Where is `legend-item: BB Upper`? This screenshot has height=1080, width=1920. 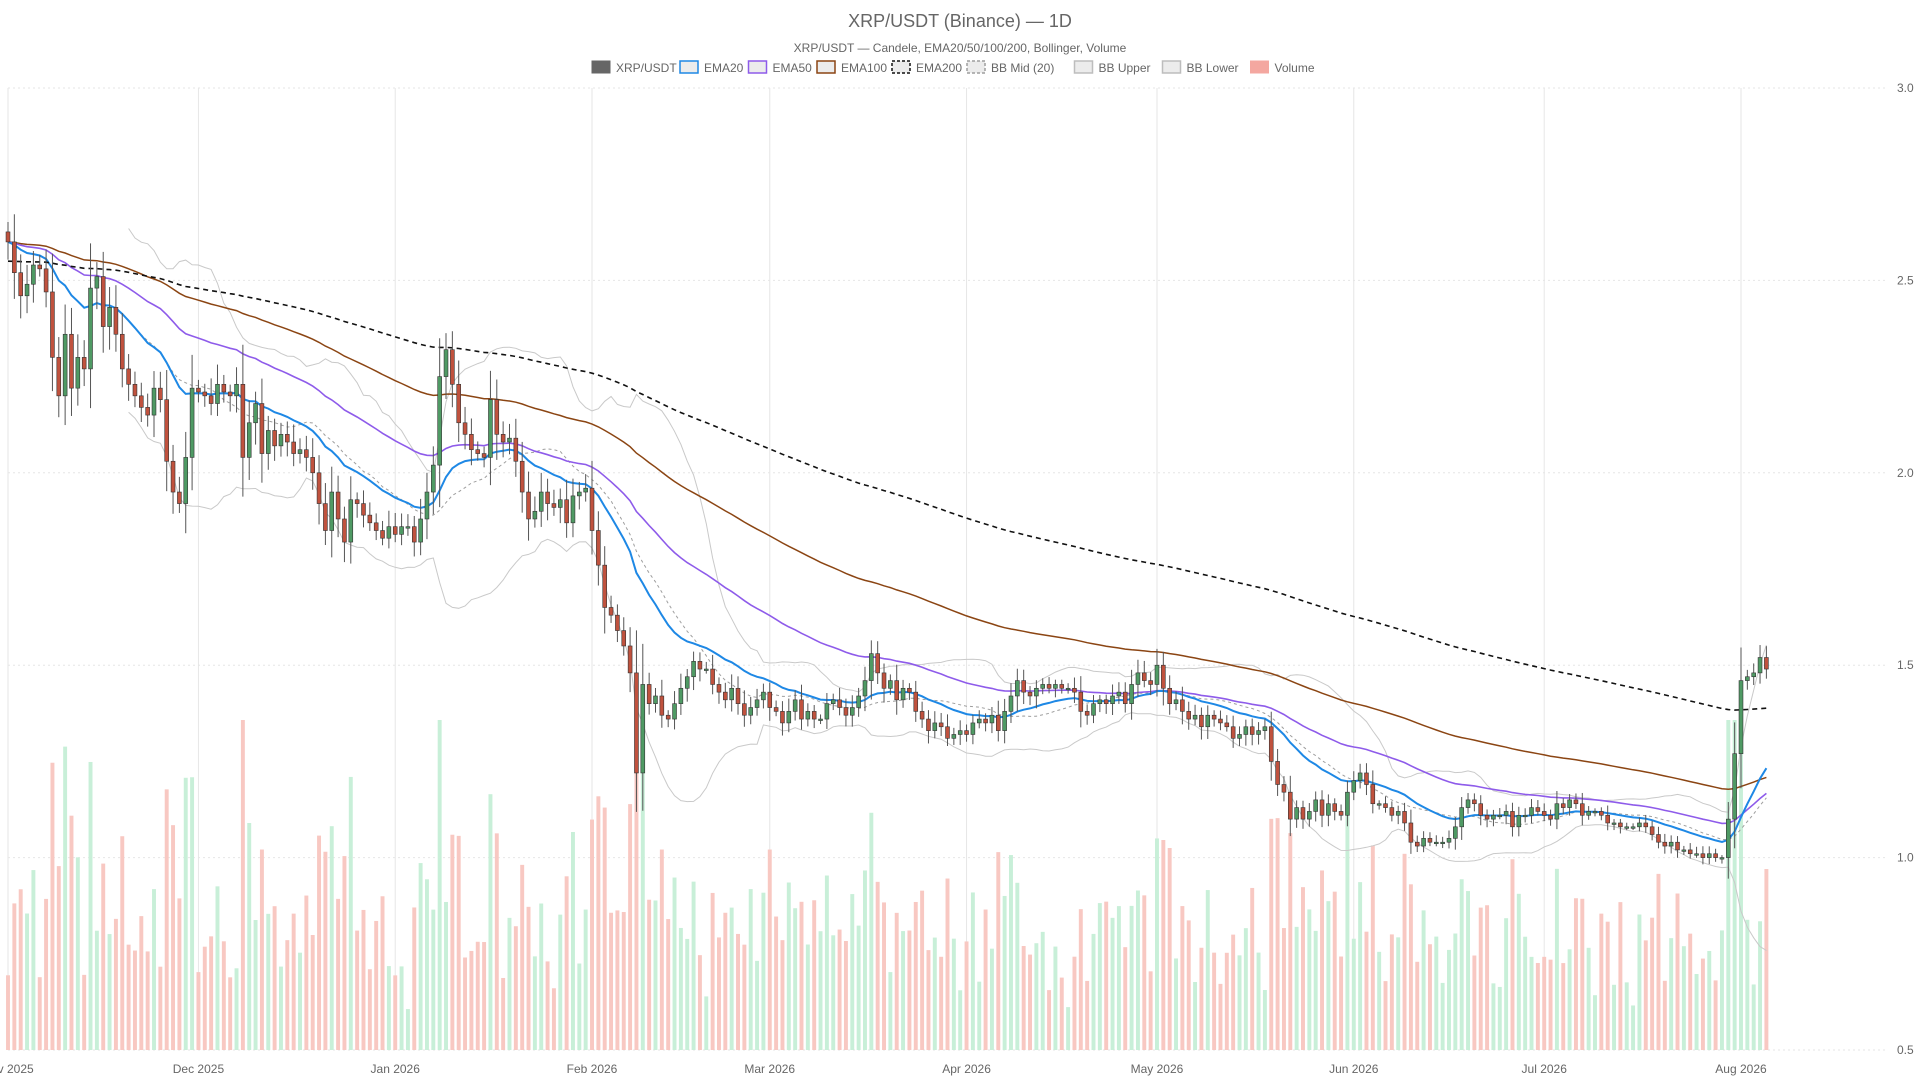 legend-item: BB Upper is located at coordinates (1112, 67).